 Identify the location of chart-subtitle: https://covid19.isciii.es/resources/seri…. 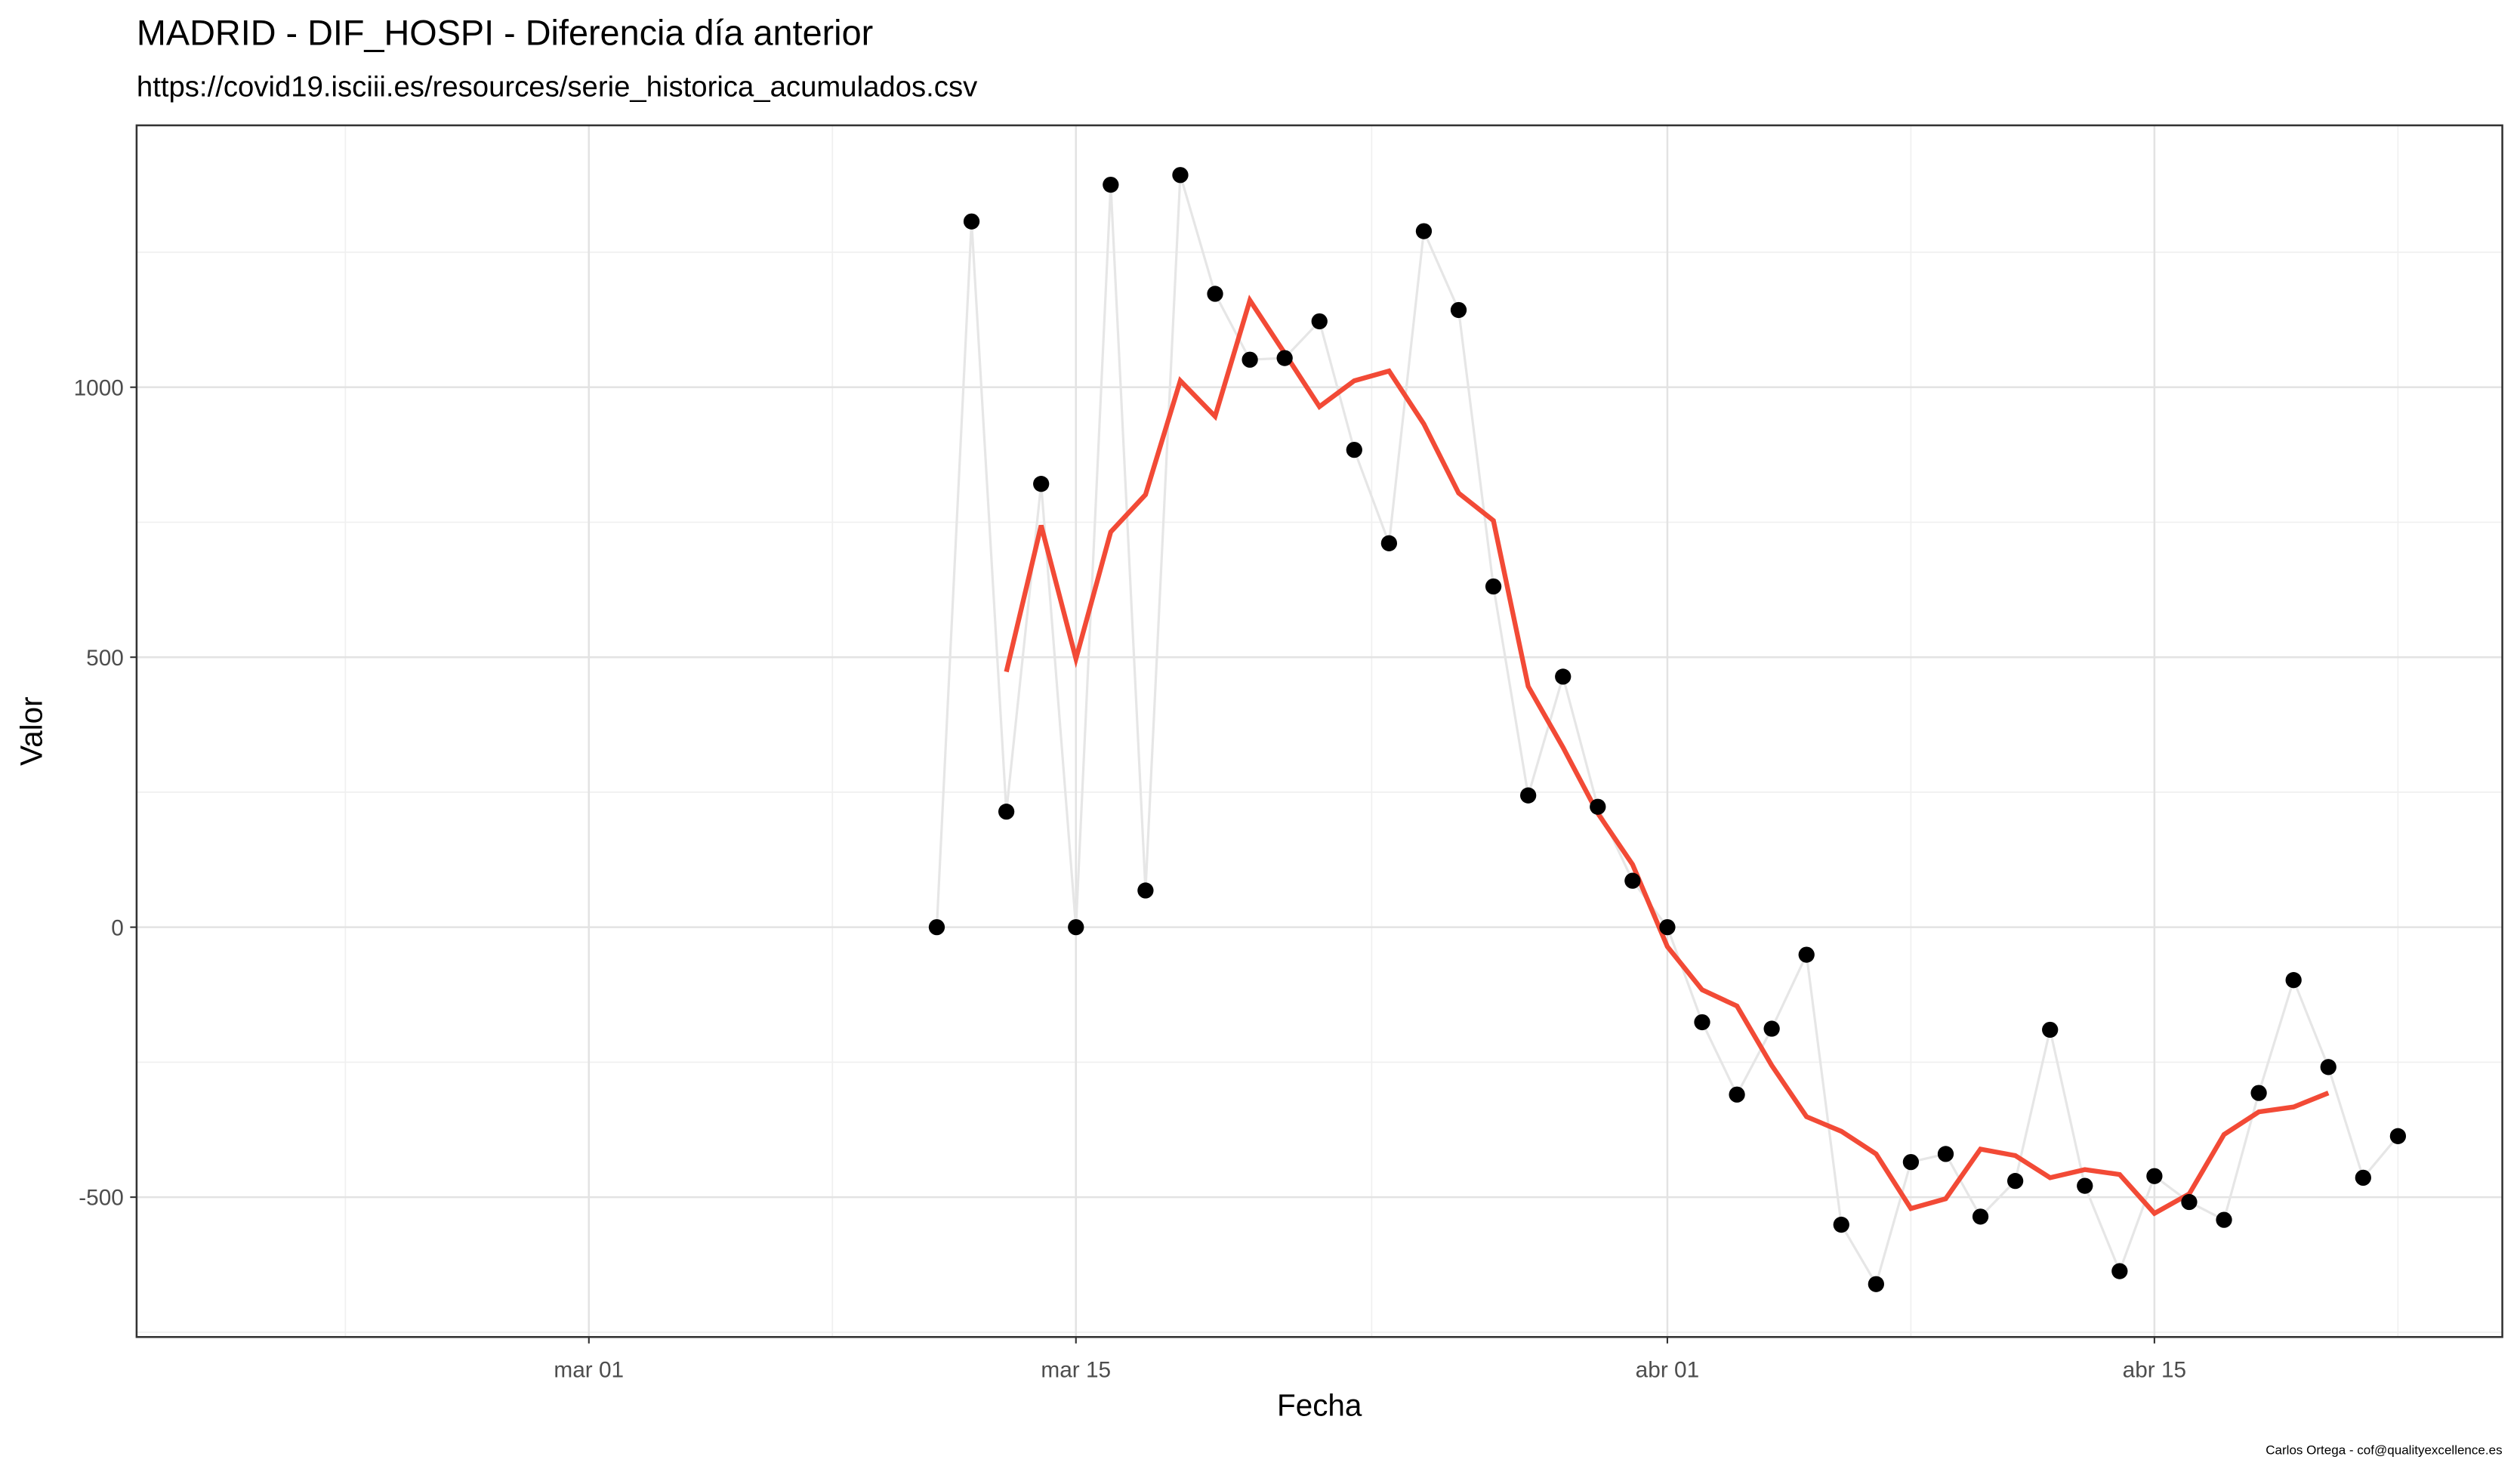
(557, 87).